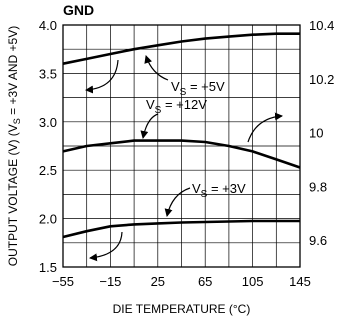 This screenshot has width=338, height=321. Describe the element at coordinates (106, 246) in the screenshot. I see `annotation-arrow-vs3-left` at that location.